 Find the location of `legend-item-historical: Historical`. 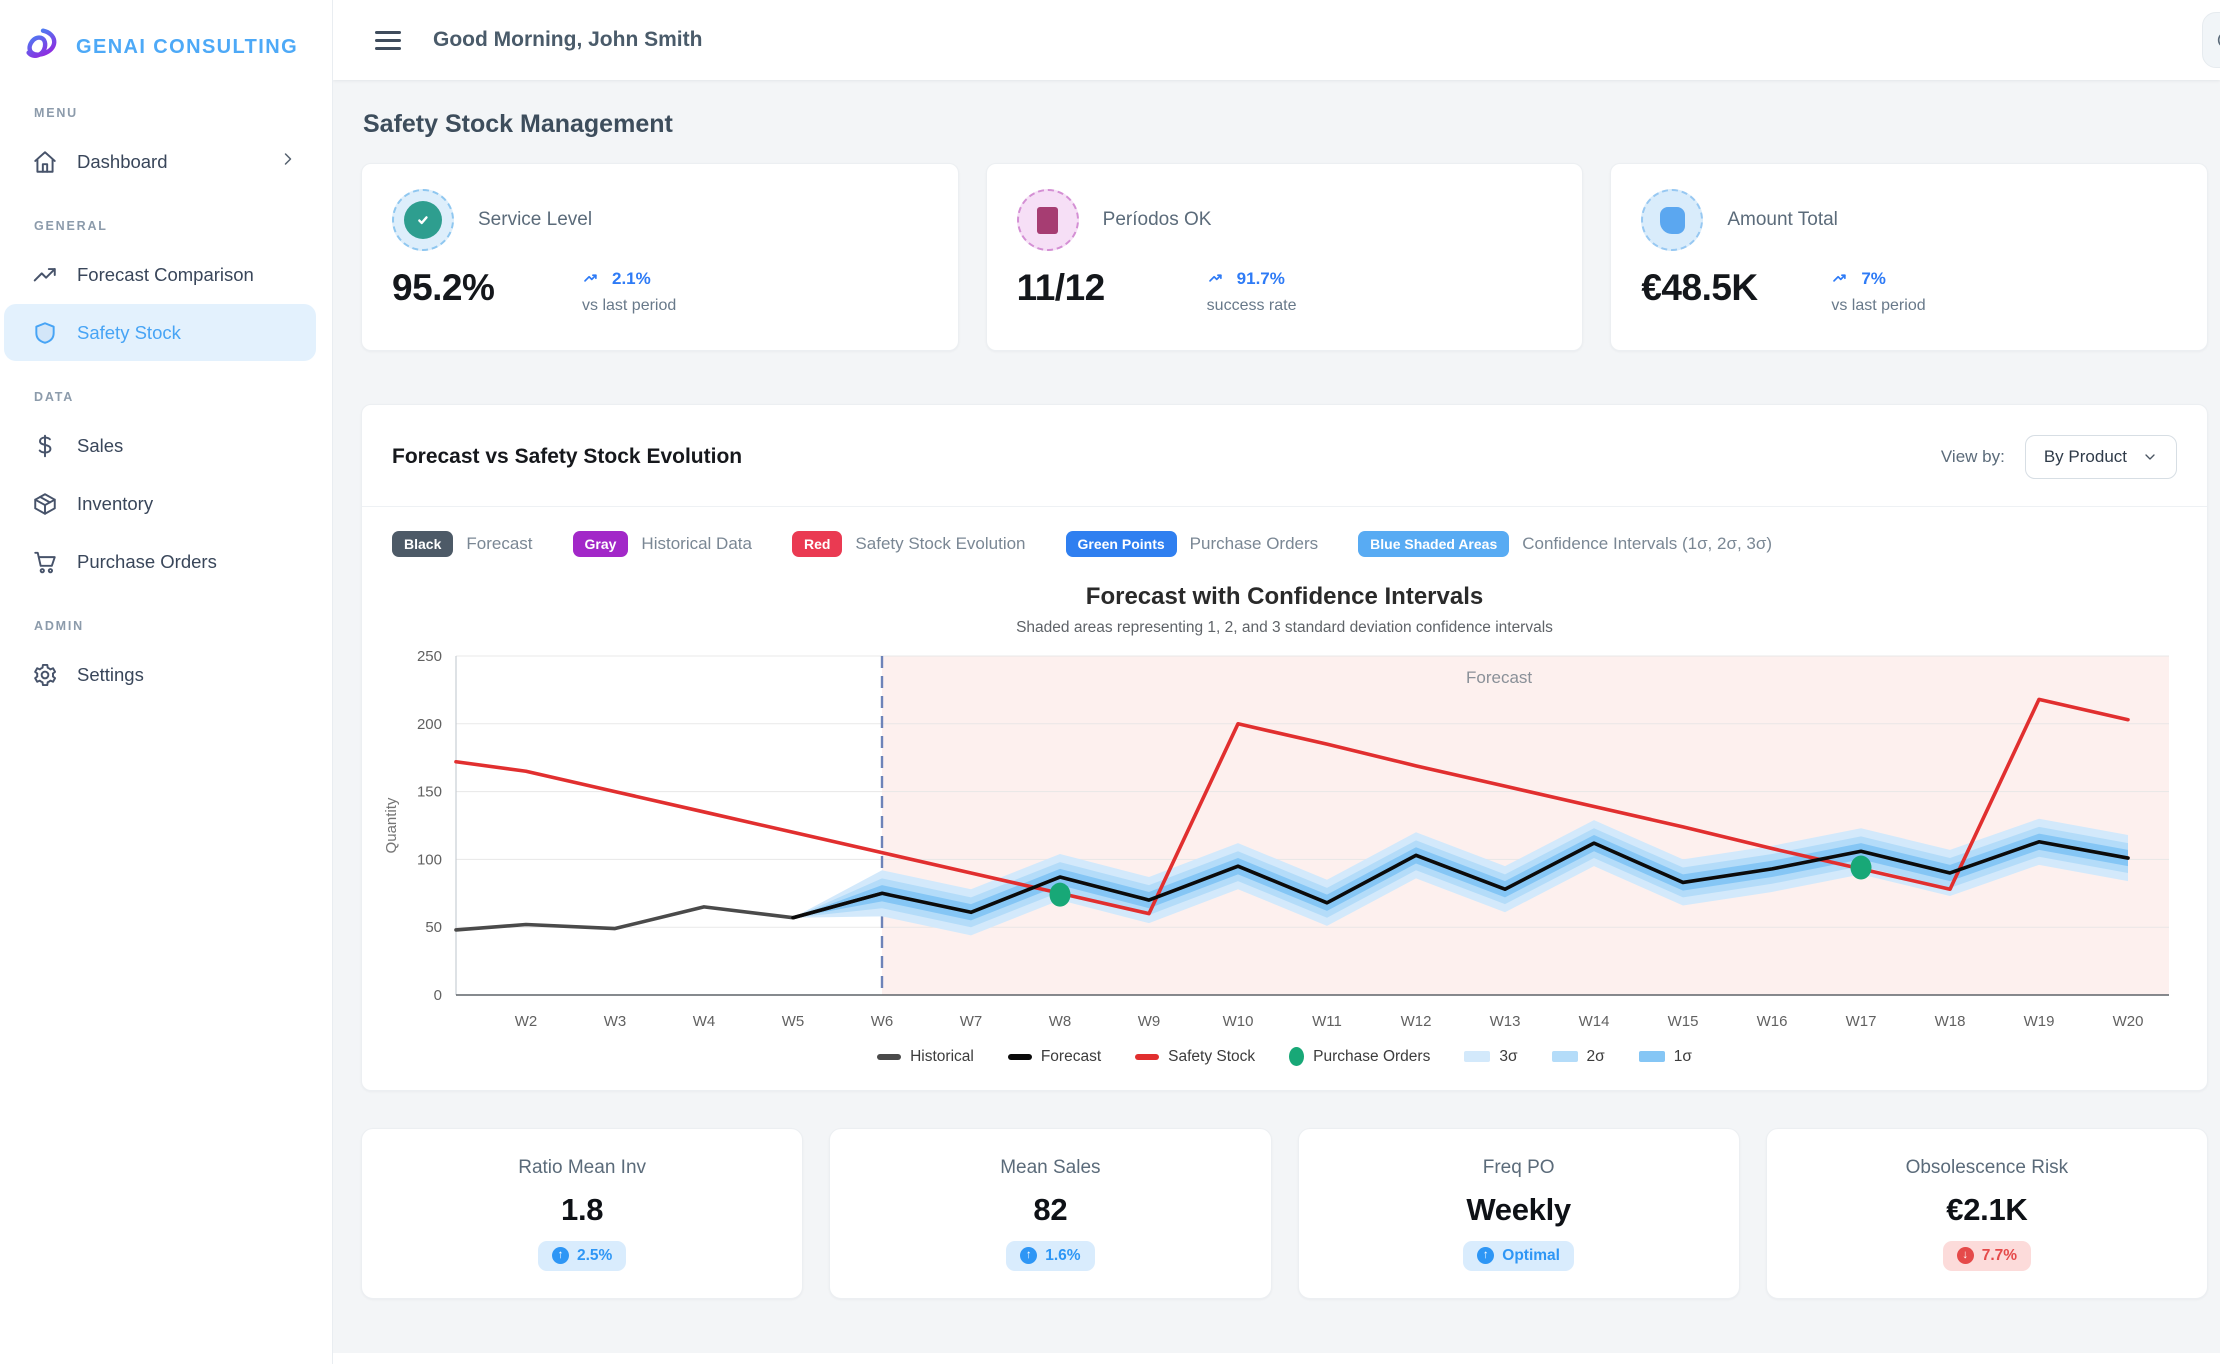

legend-item-historical: Historical is located at coordinates (925, 1057).